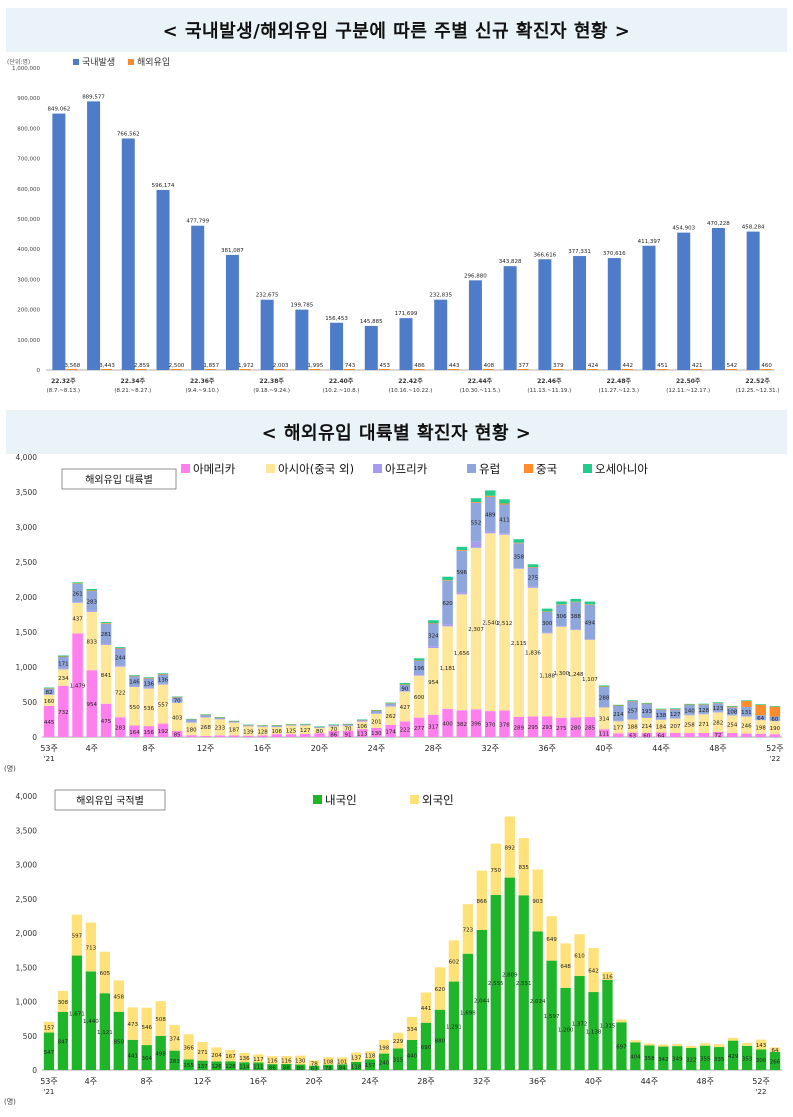 The width and height of the screenshot is (793, 1117). I want to click on data-label: 86, so click(333, 735).